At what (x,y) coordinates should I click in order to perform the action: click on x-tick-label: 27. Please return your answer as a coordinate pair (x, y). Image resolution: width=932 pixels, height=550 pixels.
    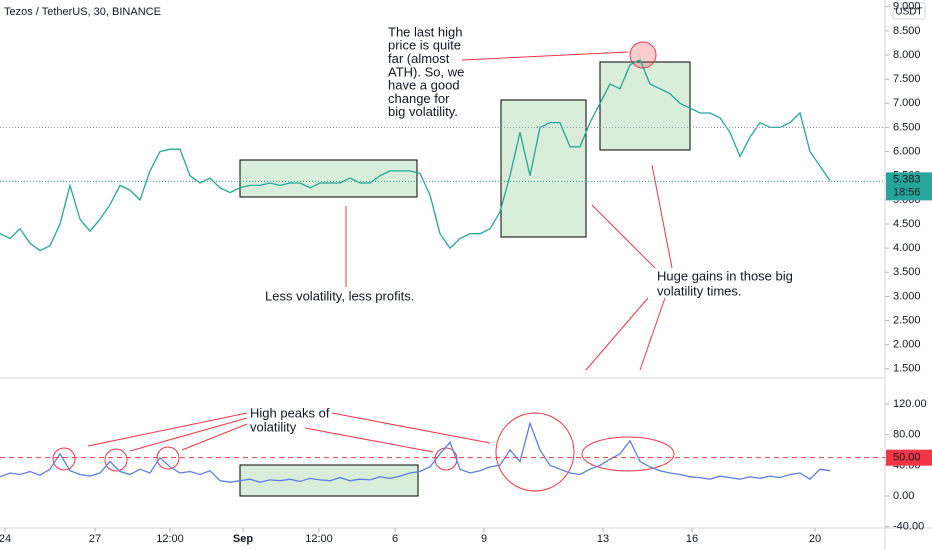
    Looking at the image, I should click on (95, 539).